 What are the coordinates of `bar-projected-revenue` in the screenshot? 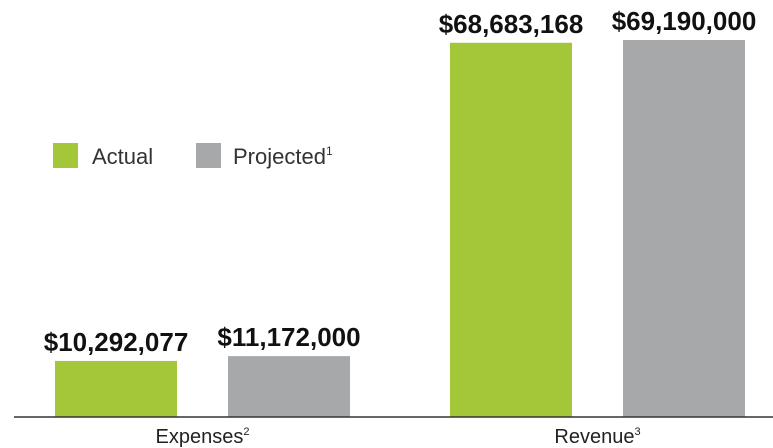 It's located at (684, 228).